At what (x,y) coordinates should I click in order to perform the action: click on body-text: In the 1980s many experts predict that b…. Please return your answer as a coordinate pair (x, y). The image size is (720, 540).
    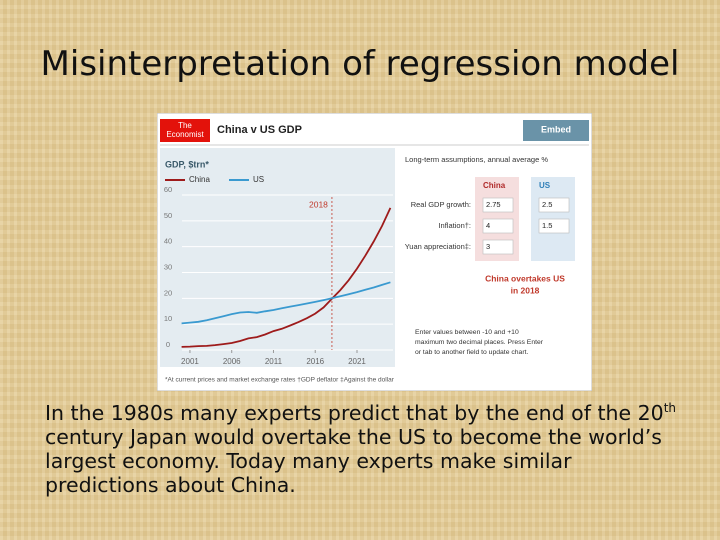
    Looking at the image, I should click on (354, 412).